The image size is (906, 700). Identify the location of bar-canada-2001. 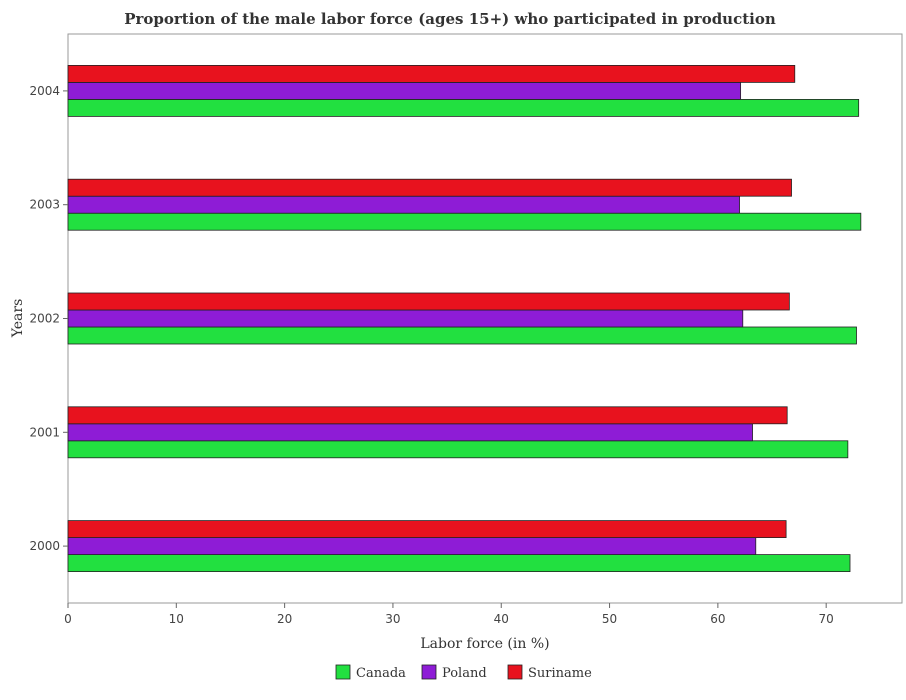
(458, 449).